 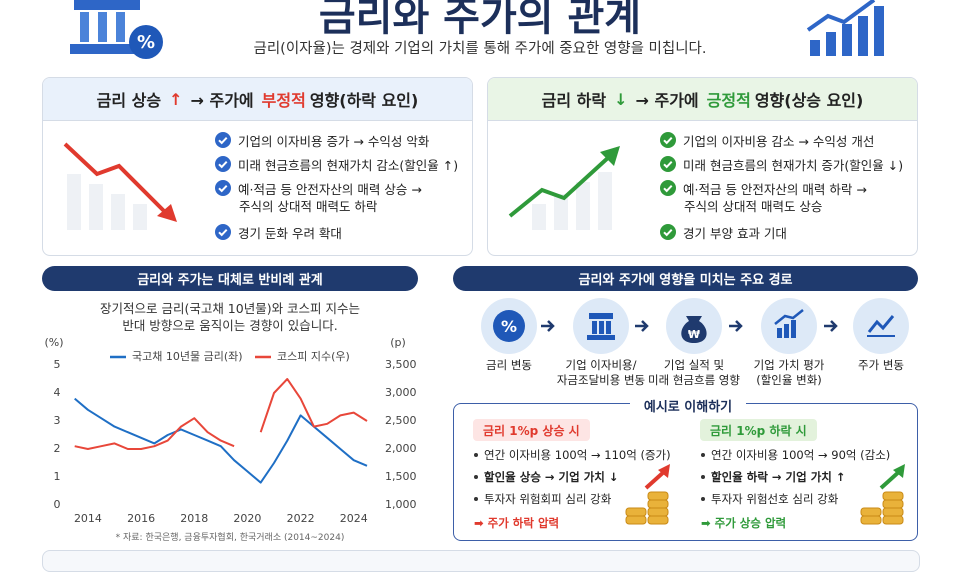 I want to click on growth-icon, so click(x=845, y=28).